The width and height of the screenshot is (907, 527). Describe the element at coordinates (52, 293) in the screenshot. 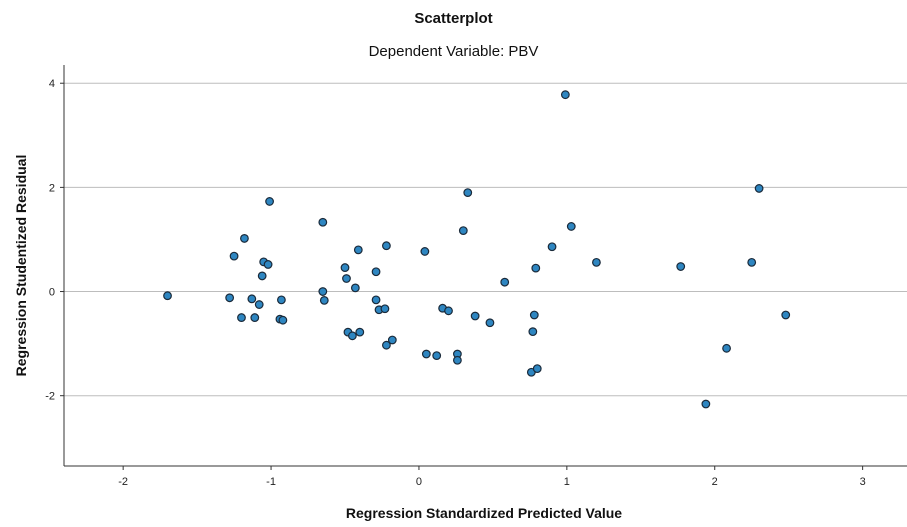

I see `y-tick-label: 0` at that location.